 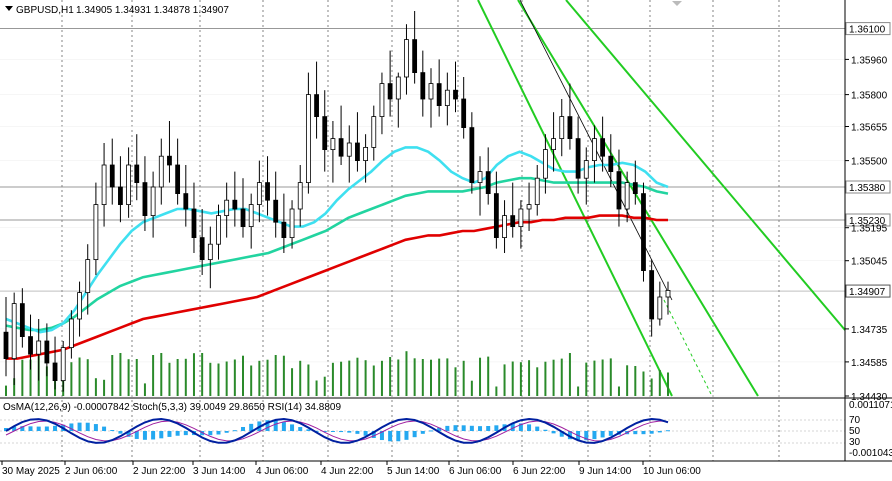 What do you see at coordinates (219, 471) in the screenshot?
I see `time-tick-label: 3 Jun 14:00` at bounding box center [219, 471].